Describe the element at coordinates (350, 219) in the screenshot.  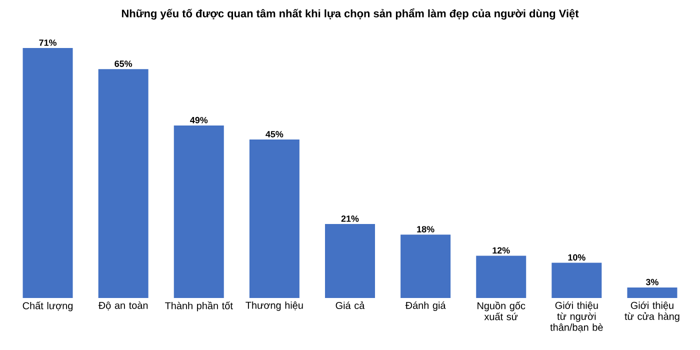
I see `data-label: 21%` at that location.